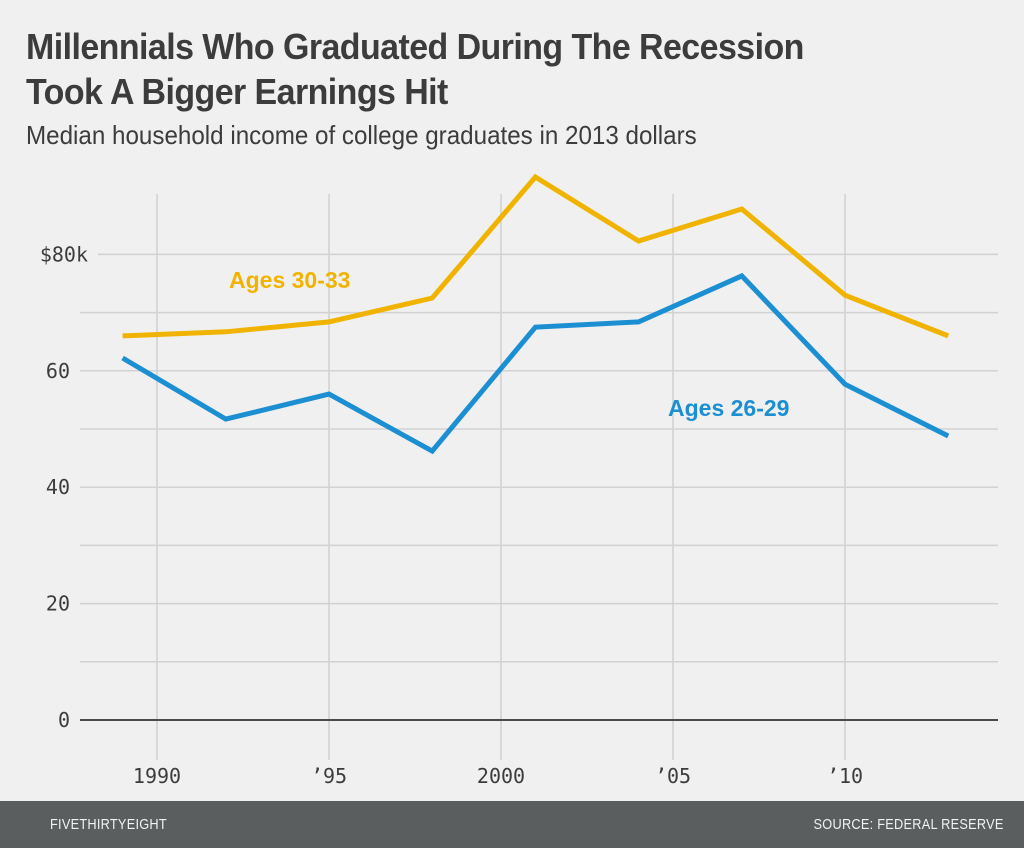  Describe the element at coordinates (501, 776) in the screenshot. I see `x-tick-label: 2000` at that location.